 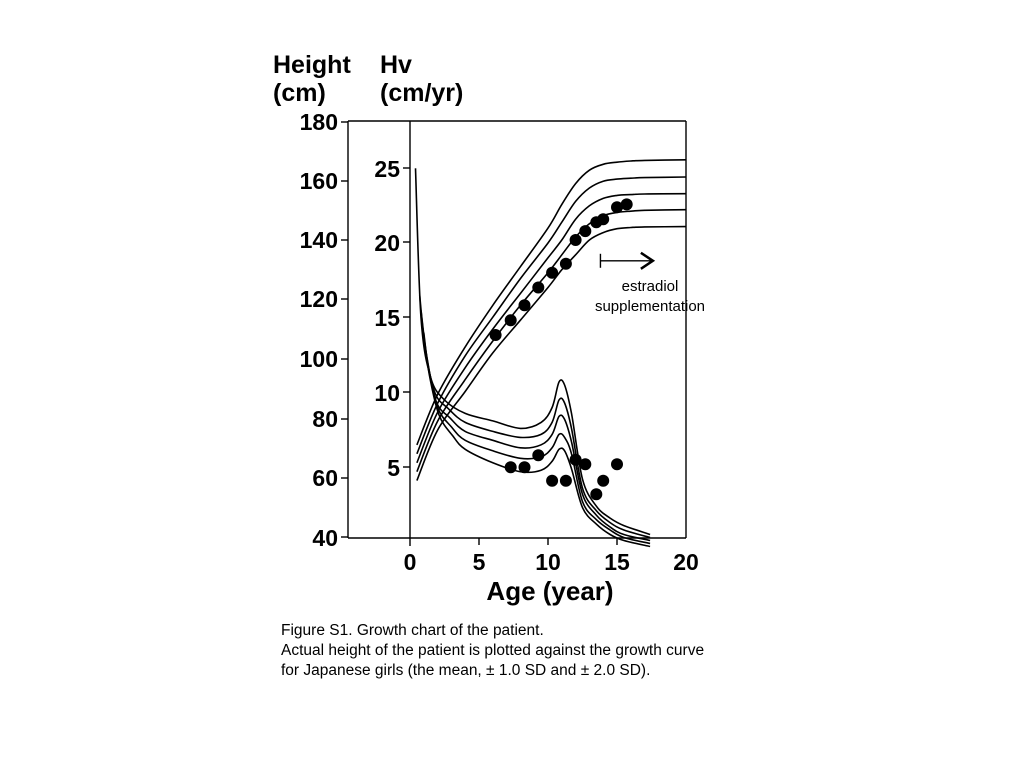 I want to click on hv-tick-labels: 25 20 15 10 5, so click(x=387, y=318).